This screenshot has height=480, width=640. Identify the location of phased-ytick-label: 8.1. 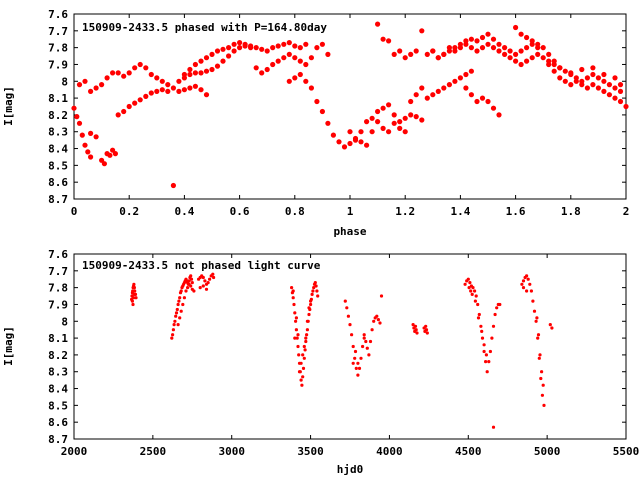
(58, 98).